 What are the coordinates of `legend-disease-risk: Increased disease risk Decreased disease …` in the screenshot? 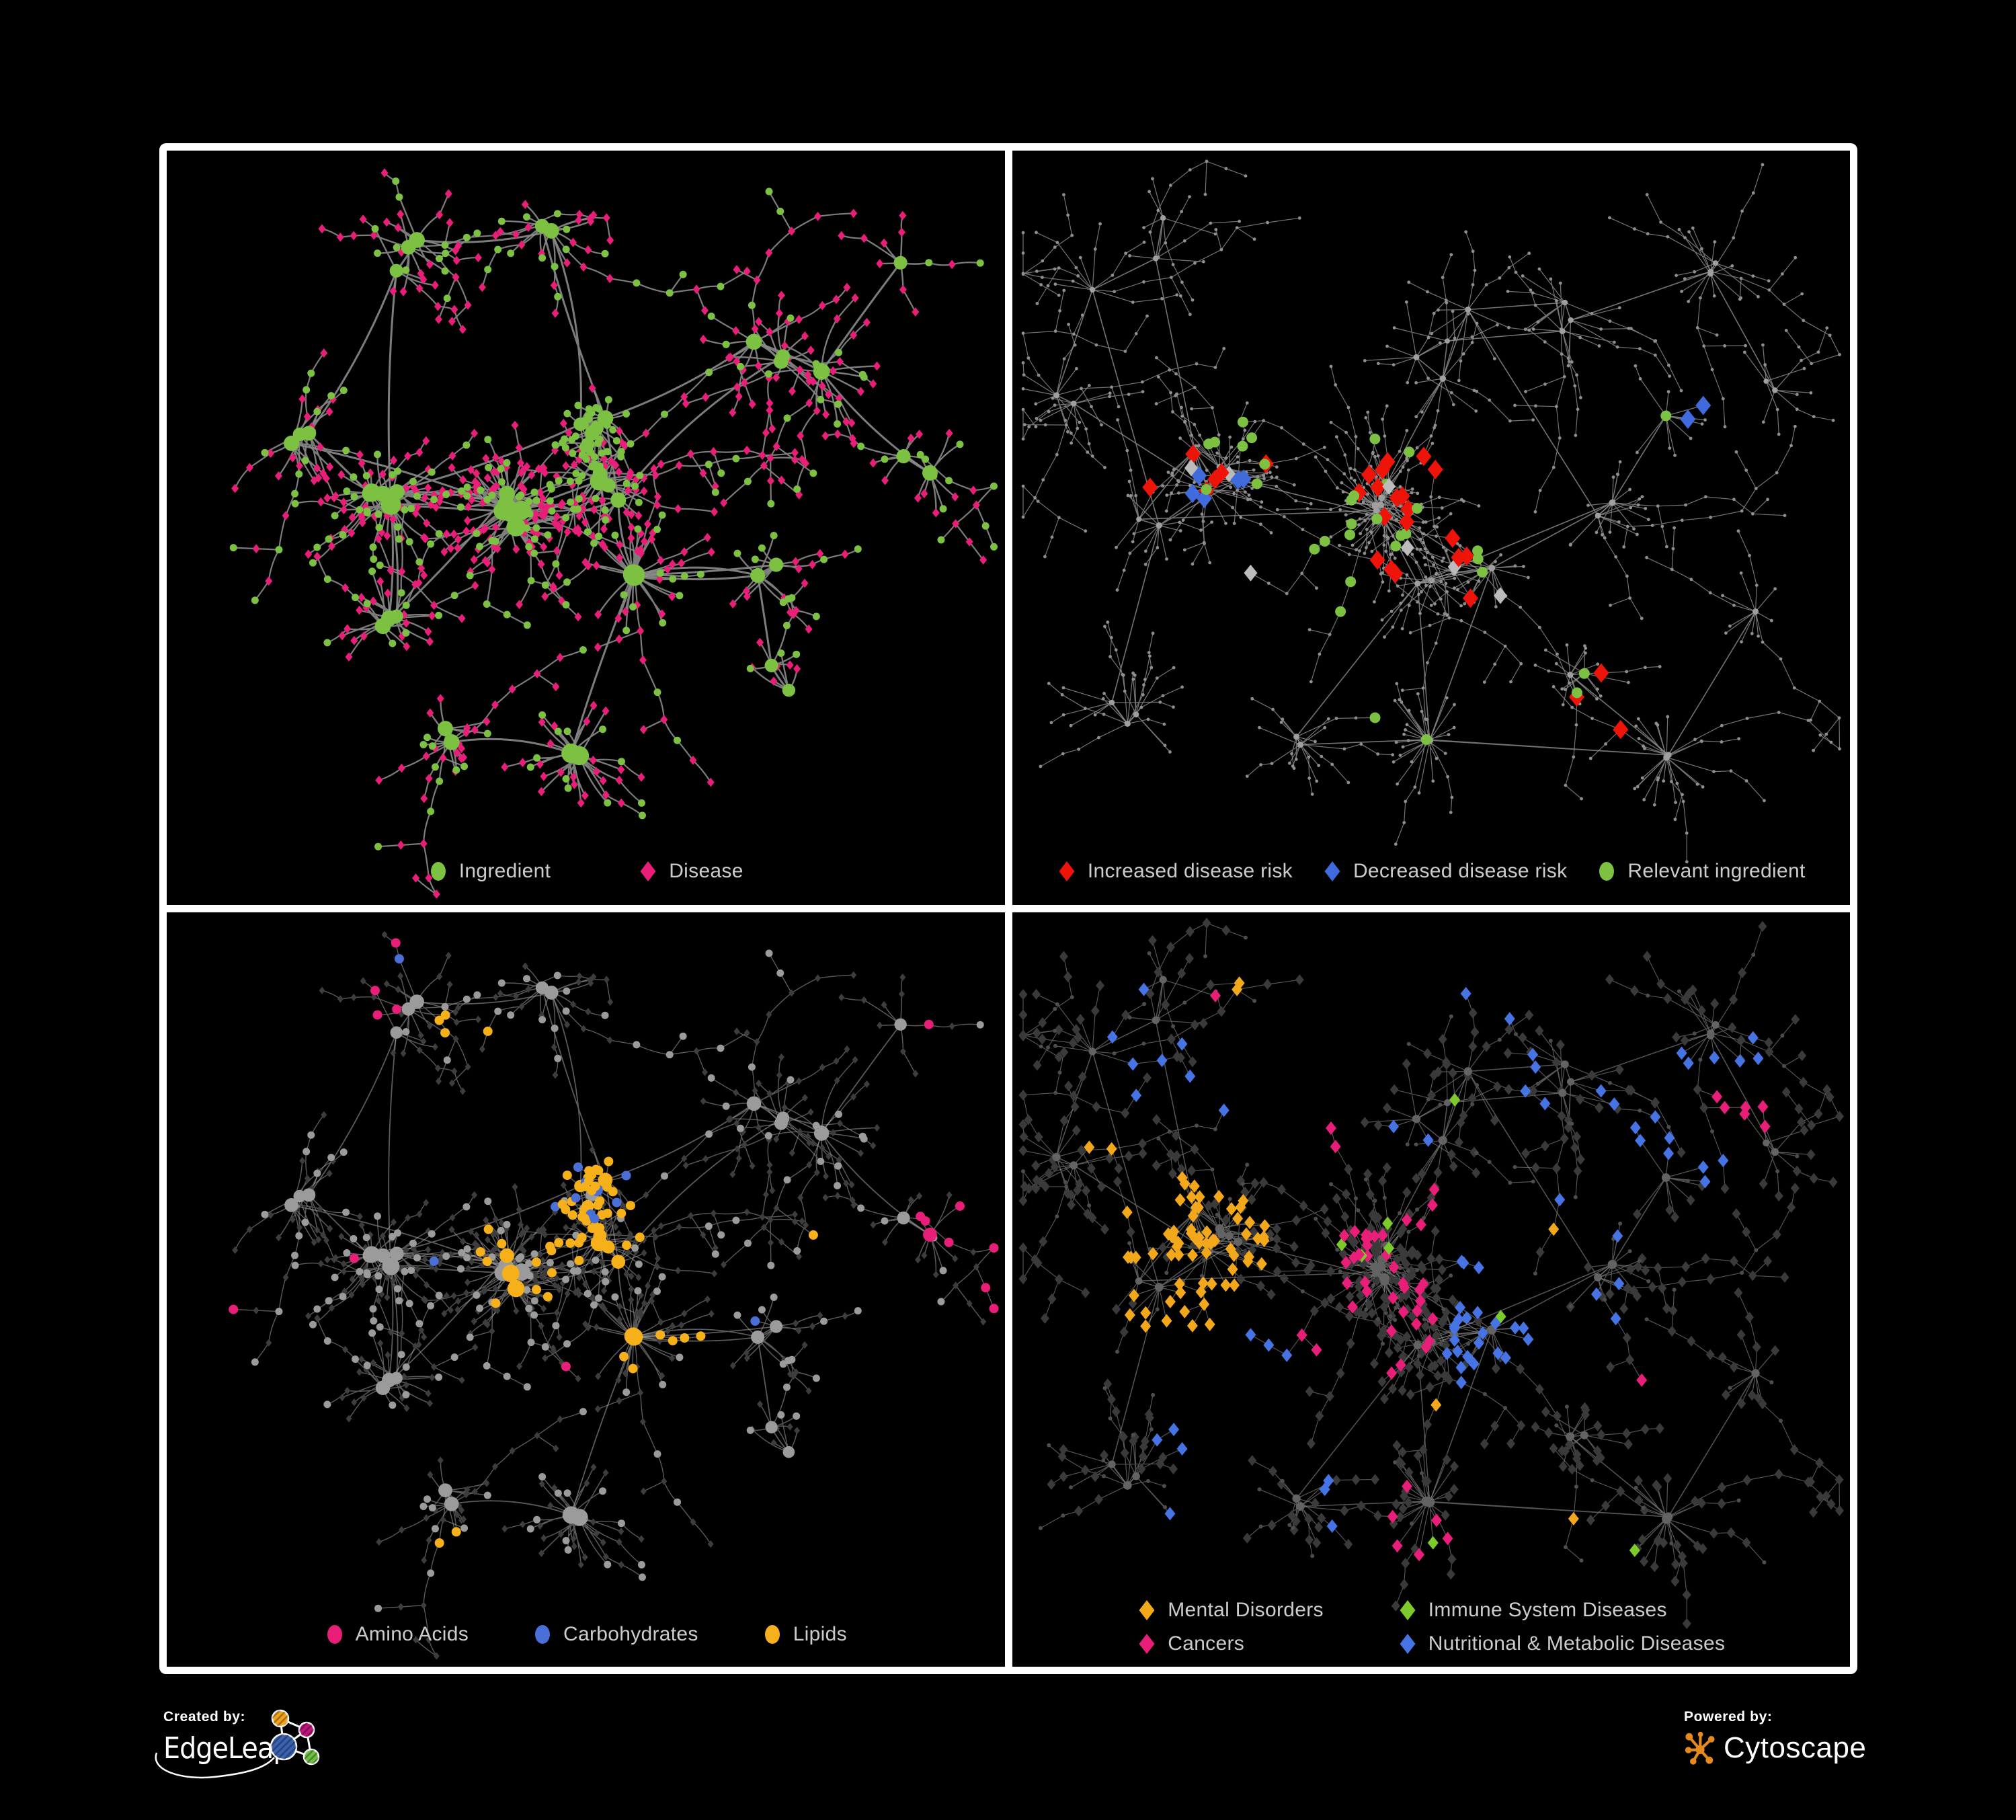 It's located at (1431, 871).